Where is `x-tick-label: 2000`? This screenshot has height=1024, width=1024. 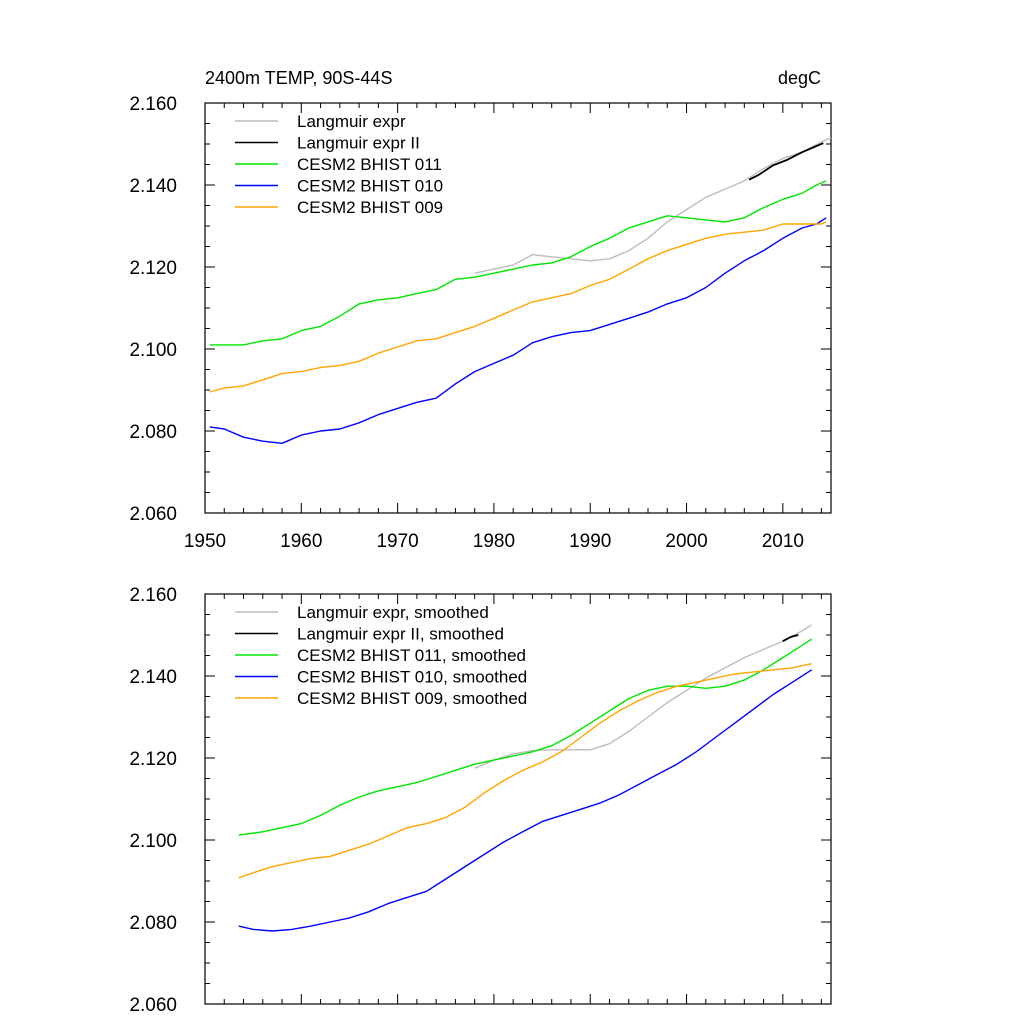
x-tick-label: 2000 is located at coordinates (686, 541).